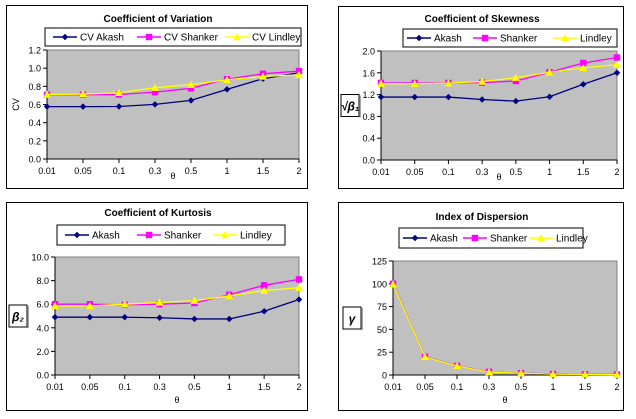 The height and width of the screenshot is (419, 636). I want to click on y-tick-label: 0.0, so click(34, 160).